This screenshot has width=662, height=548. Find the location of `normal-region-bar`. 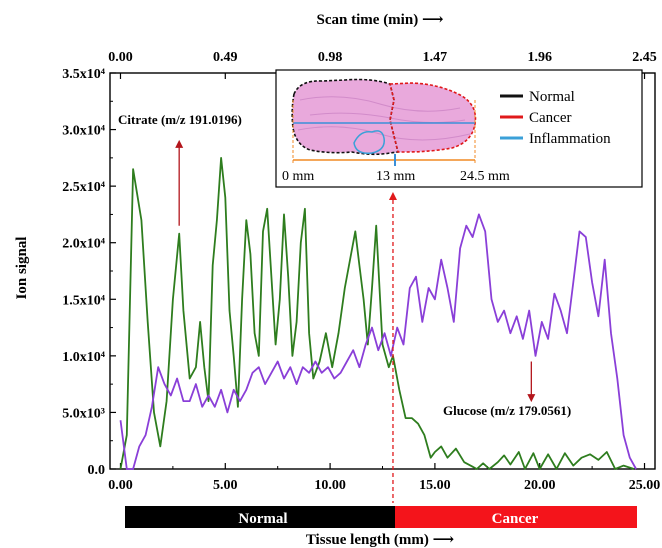

normal-region-bar is located at coordinates (260, 517).